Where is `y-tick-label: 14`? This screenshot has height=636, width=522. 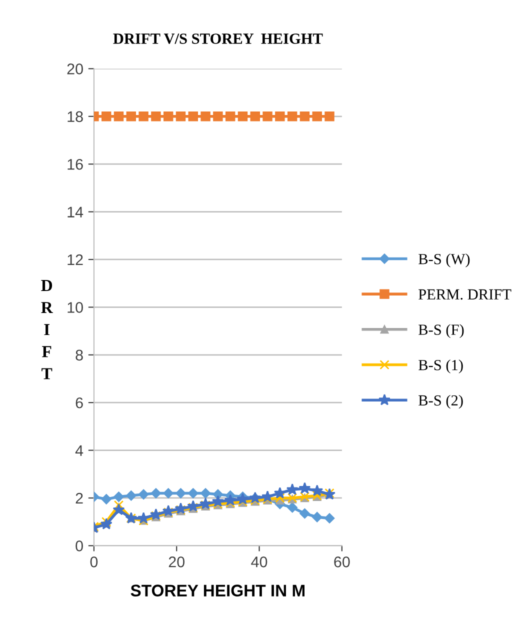 y-tick-label: 14 is located at coordinates (76, 212).